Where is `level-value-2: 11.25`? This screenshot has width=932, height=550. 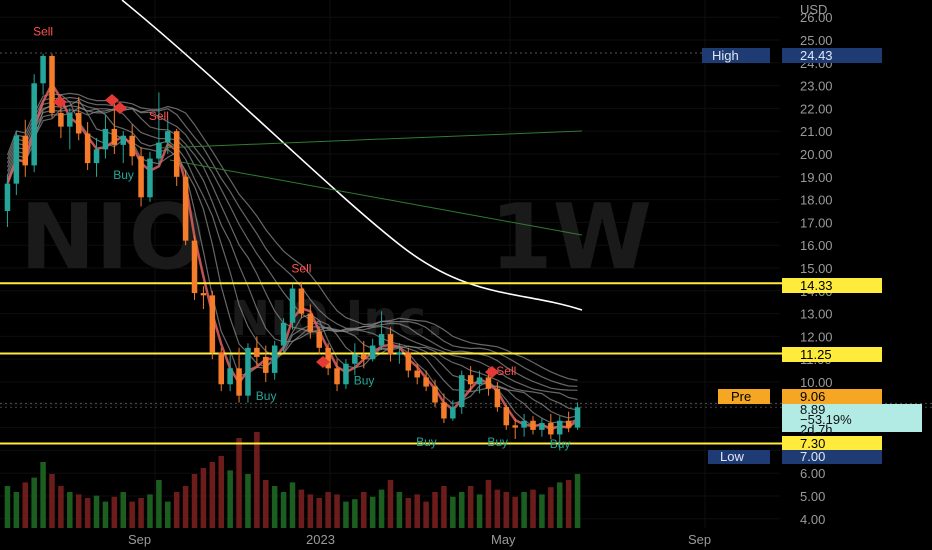 level-value-2: 11.25 is located at coordinates (816, 354).